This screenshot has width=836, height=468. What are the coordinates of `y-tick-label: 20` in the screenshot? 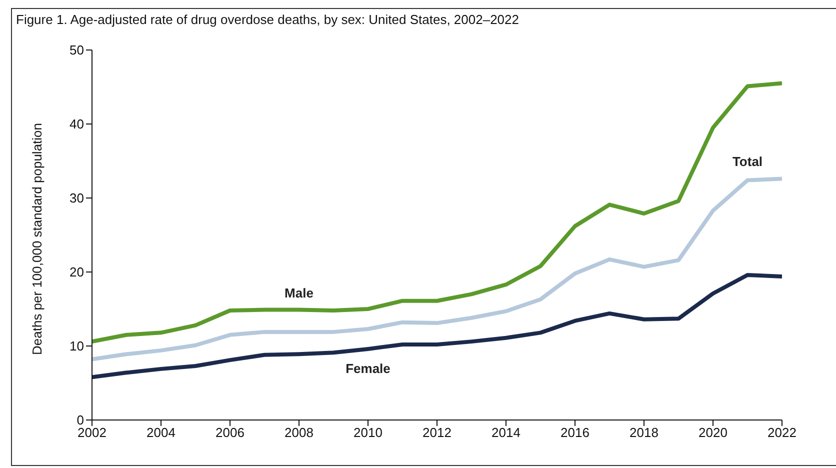 It's located at (77, 272).